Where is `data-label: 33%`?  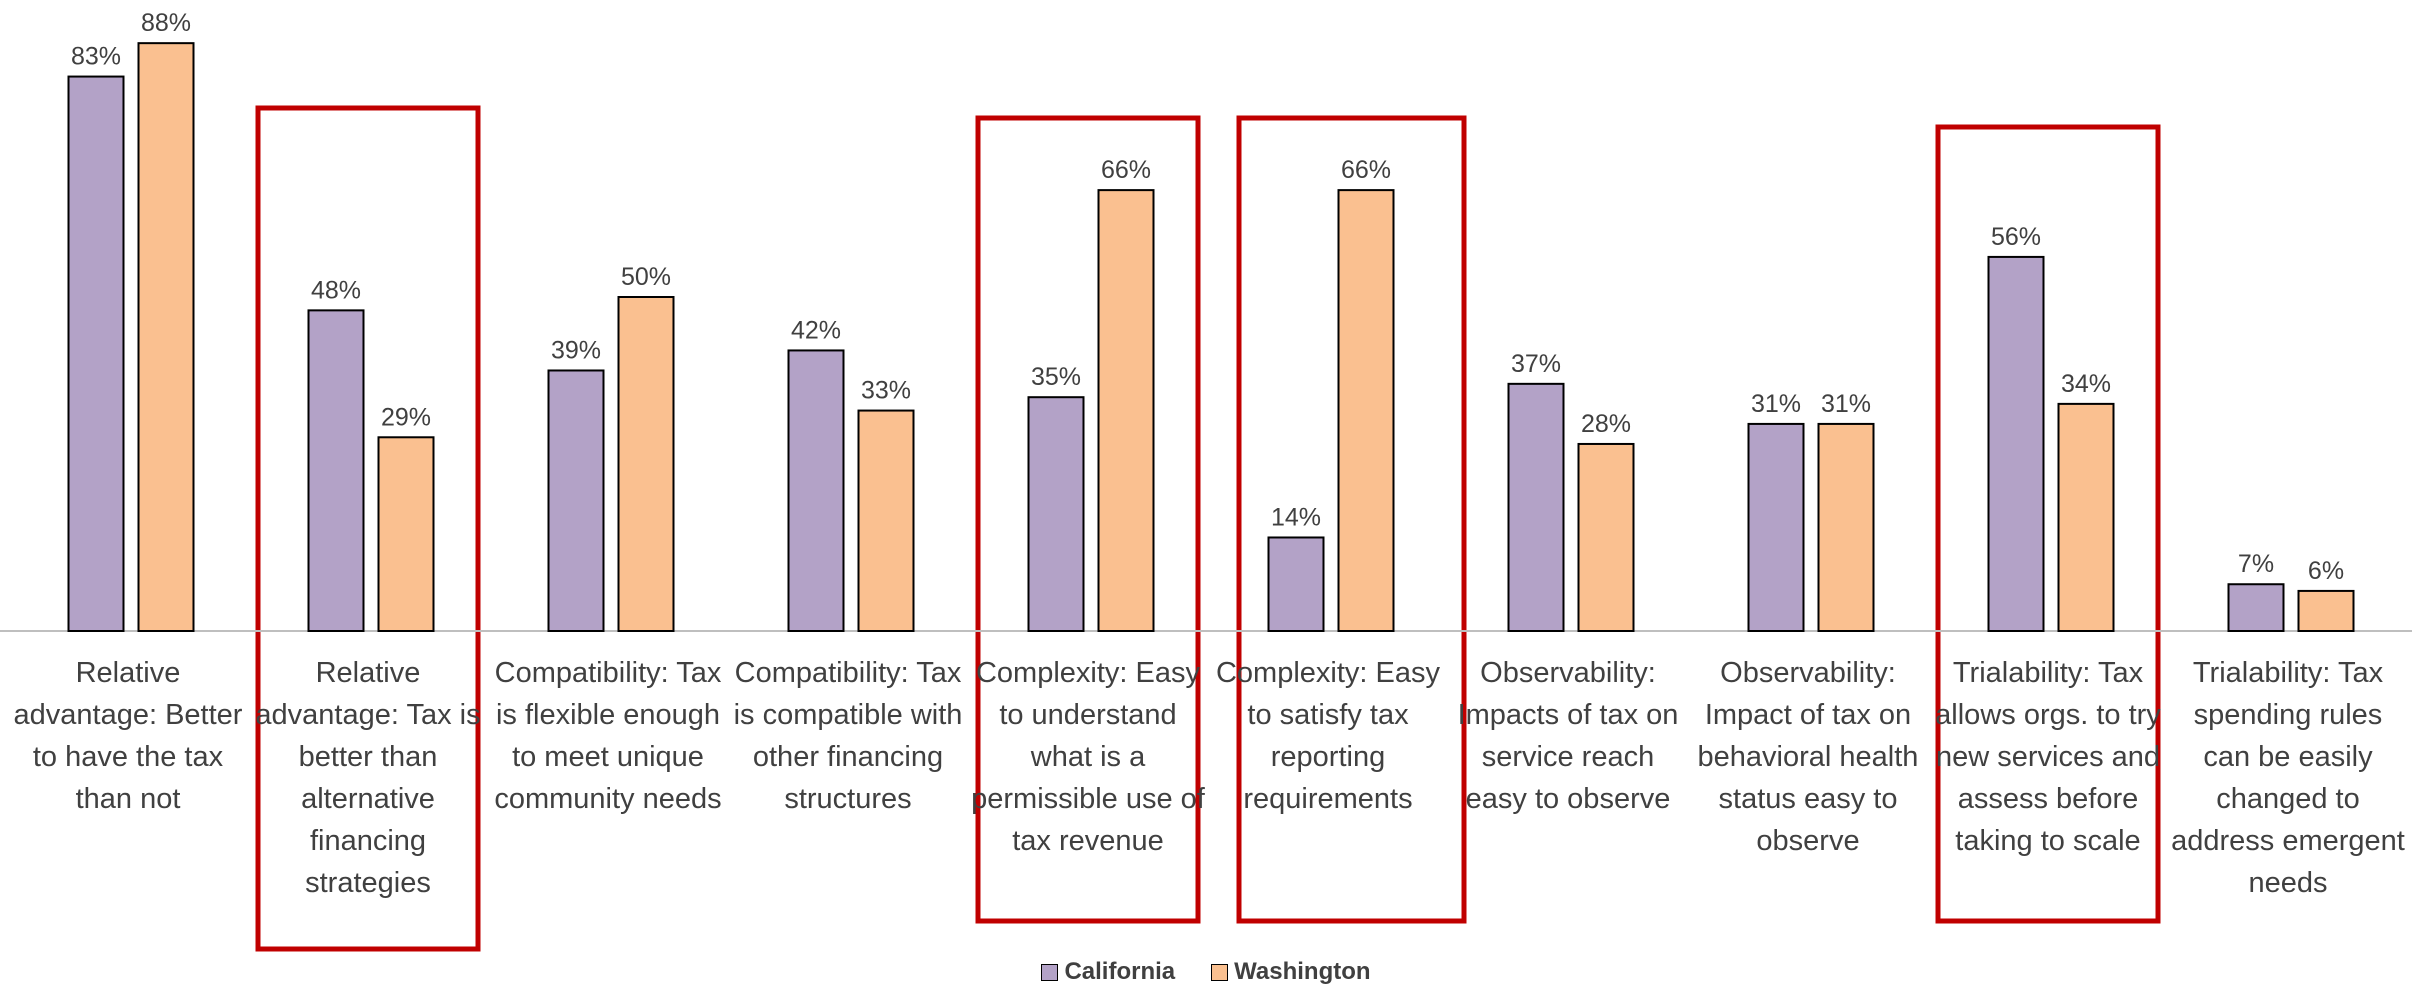
data-label: 33% is located at coordinates (886, 391).